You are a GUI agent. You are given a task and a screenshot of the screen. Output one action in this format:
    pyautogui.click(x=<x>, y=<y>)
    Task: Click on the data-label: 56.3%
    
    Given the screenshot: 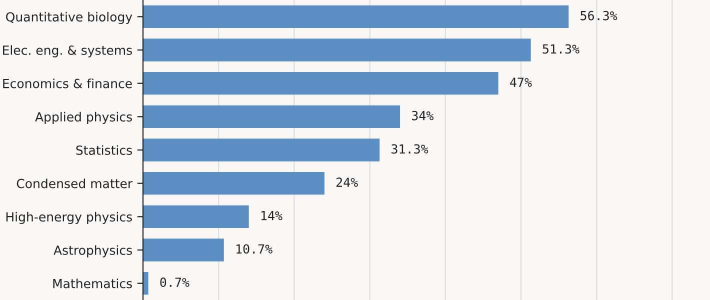 What is the action you would take?
    pyautogui.click(x=599, y=15)
    